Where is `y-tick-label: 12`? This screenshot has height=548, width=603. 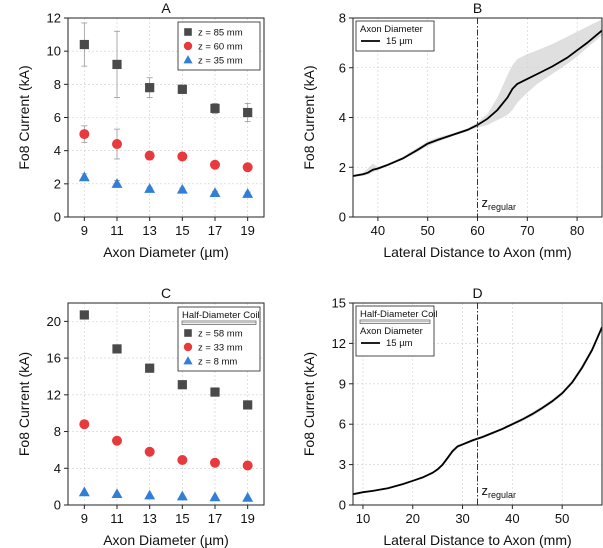
y-tick-label: 12 is located at coordinates (339, 343).